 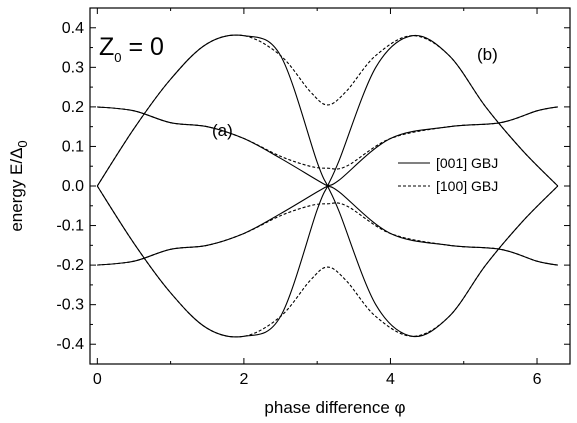 I want to click on y-tick-label-4: 0.0, so click(x=73, y=186).